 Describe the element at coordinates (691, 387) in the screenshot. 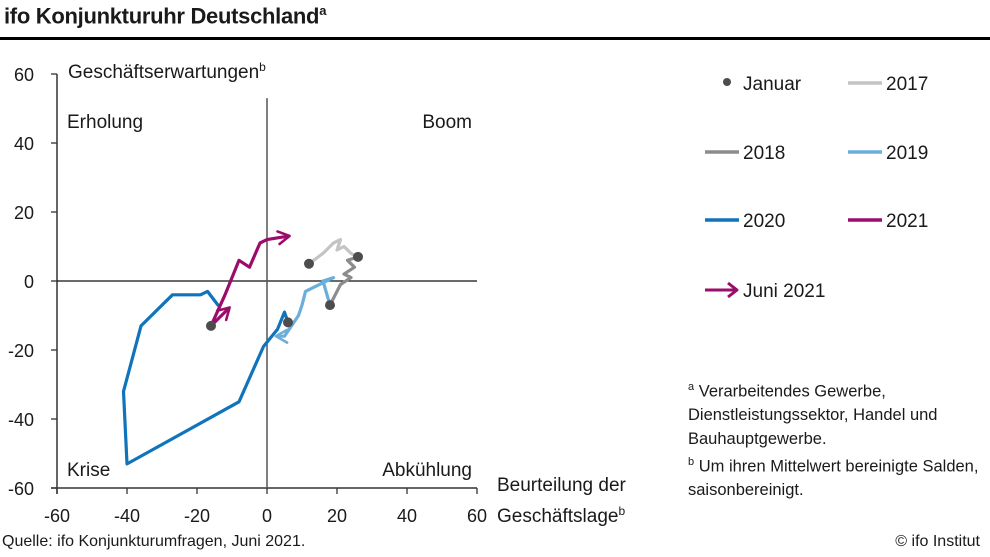

I see `footnote-a-mark: a` at that location.